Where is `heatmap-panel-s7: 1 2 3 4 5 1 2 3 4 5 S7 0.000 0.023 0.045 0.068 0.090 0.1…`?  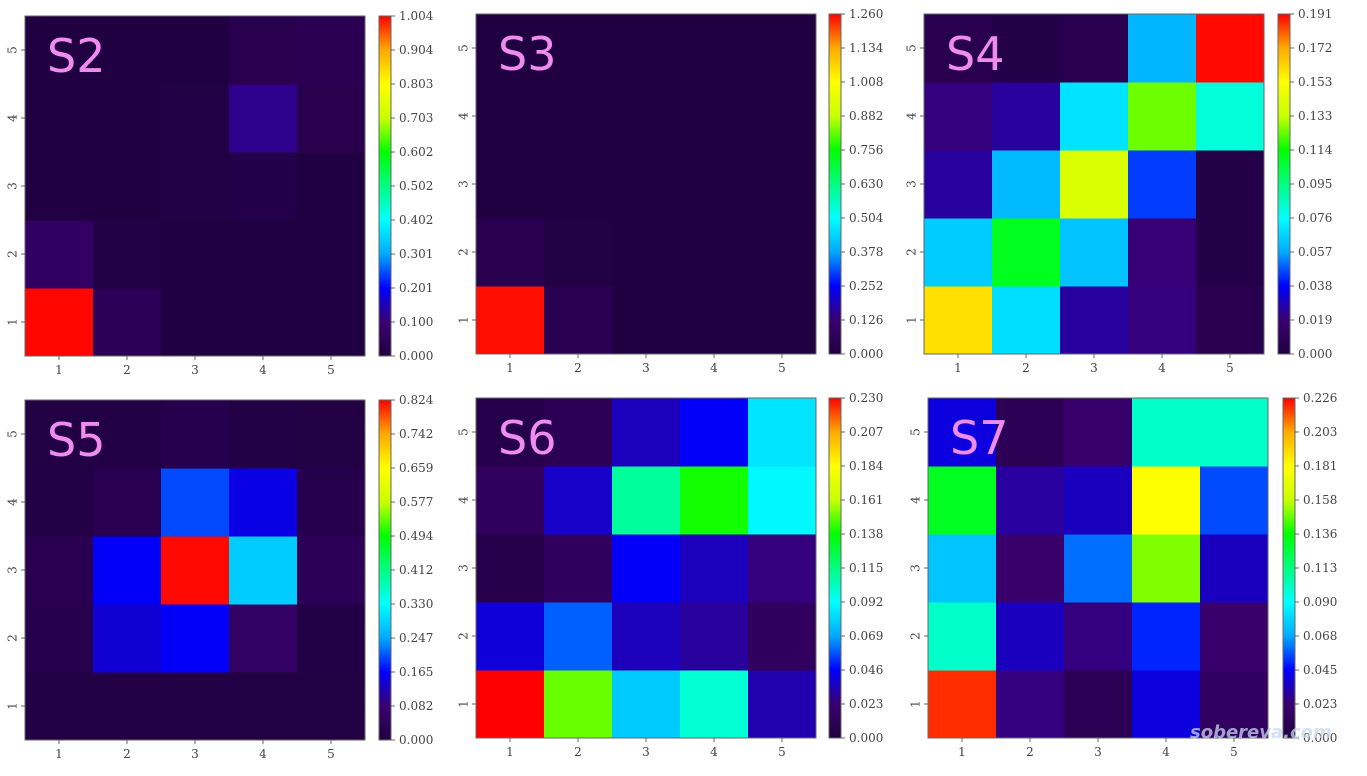
heatmap-panel-s7: 1 2 3 4 5 1 2 3 4 5 S7 0.000 0.023 0.045 0.068 0.090 0.1… is located at coordinates (1123, 575).